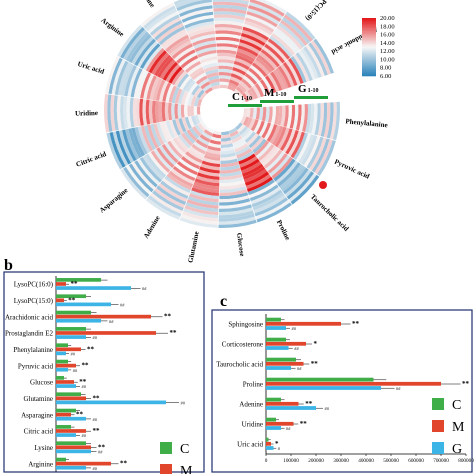  Describe the element at coordinates (38, 399) in the screenshot. I see `category-label: Glutamine` at that location.